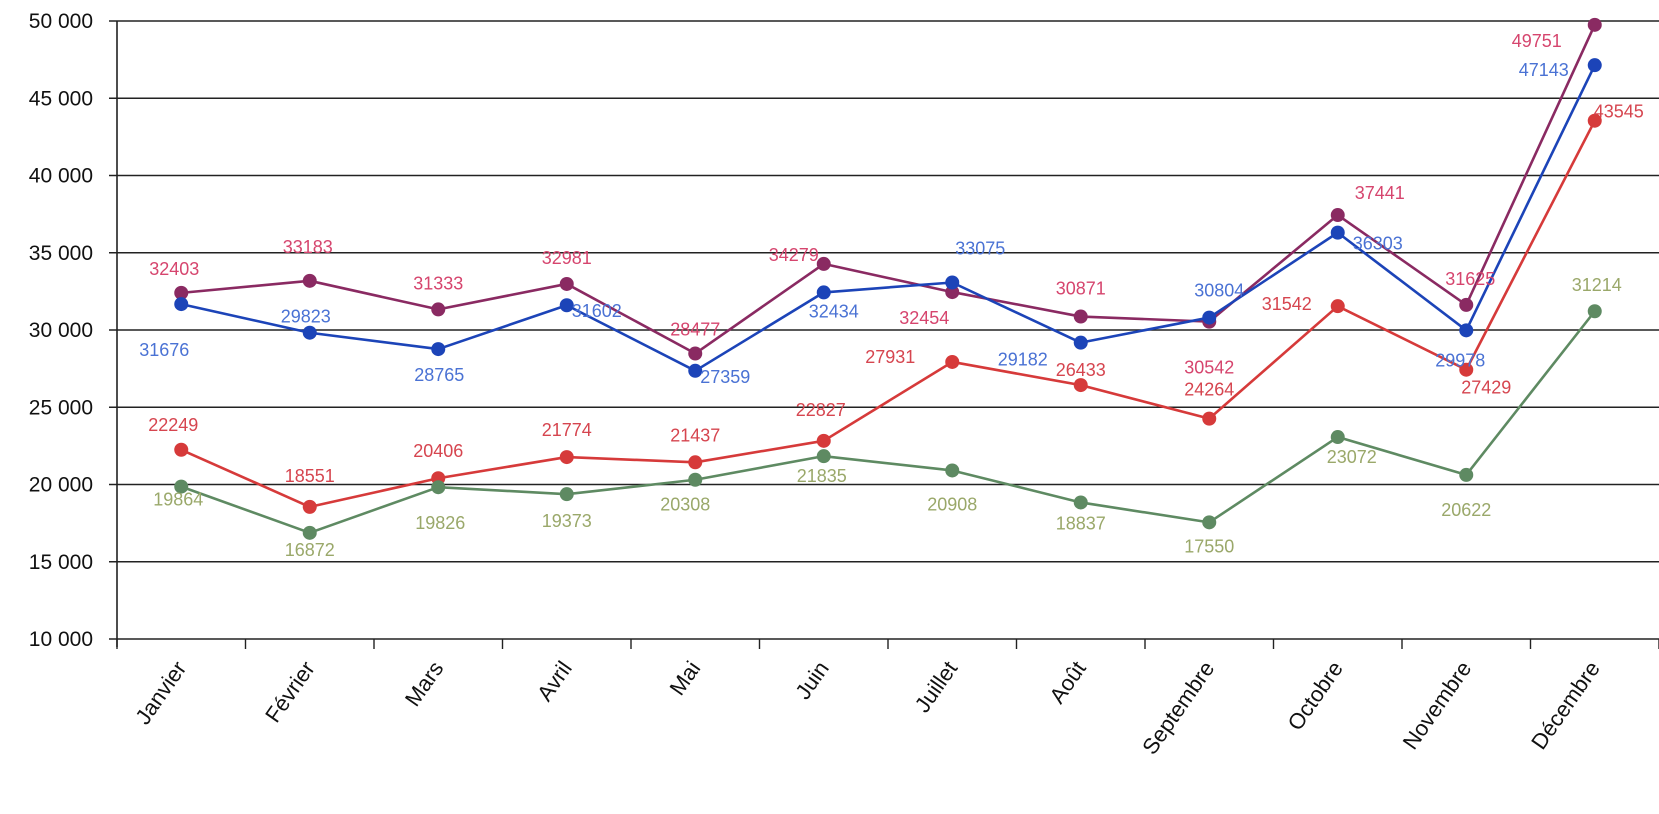 The height and width of the screenshot is (814, 1659). Describe the element at coordinates (1287, 304) in the screenshot. I see `data-label: 31542` at that location.